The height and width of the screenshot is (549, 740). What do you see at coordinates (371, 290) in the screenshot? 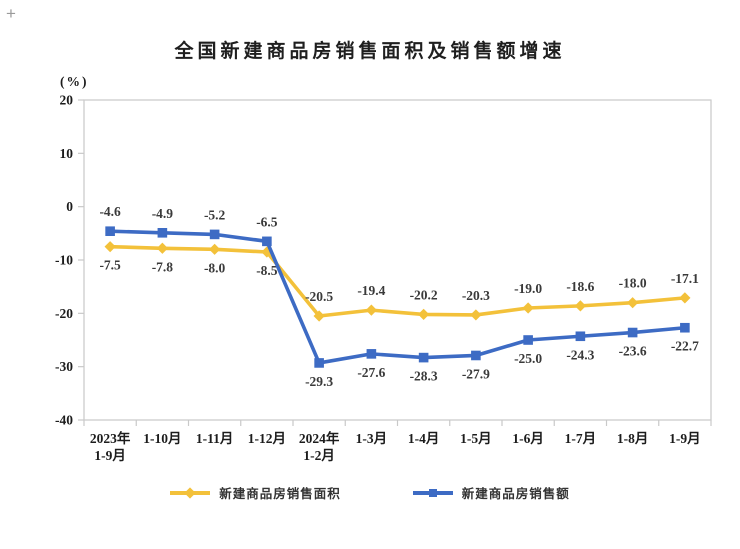
I see `data-label: -19.4` at bounding box center [371, 290].